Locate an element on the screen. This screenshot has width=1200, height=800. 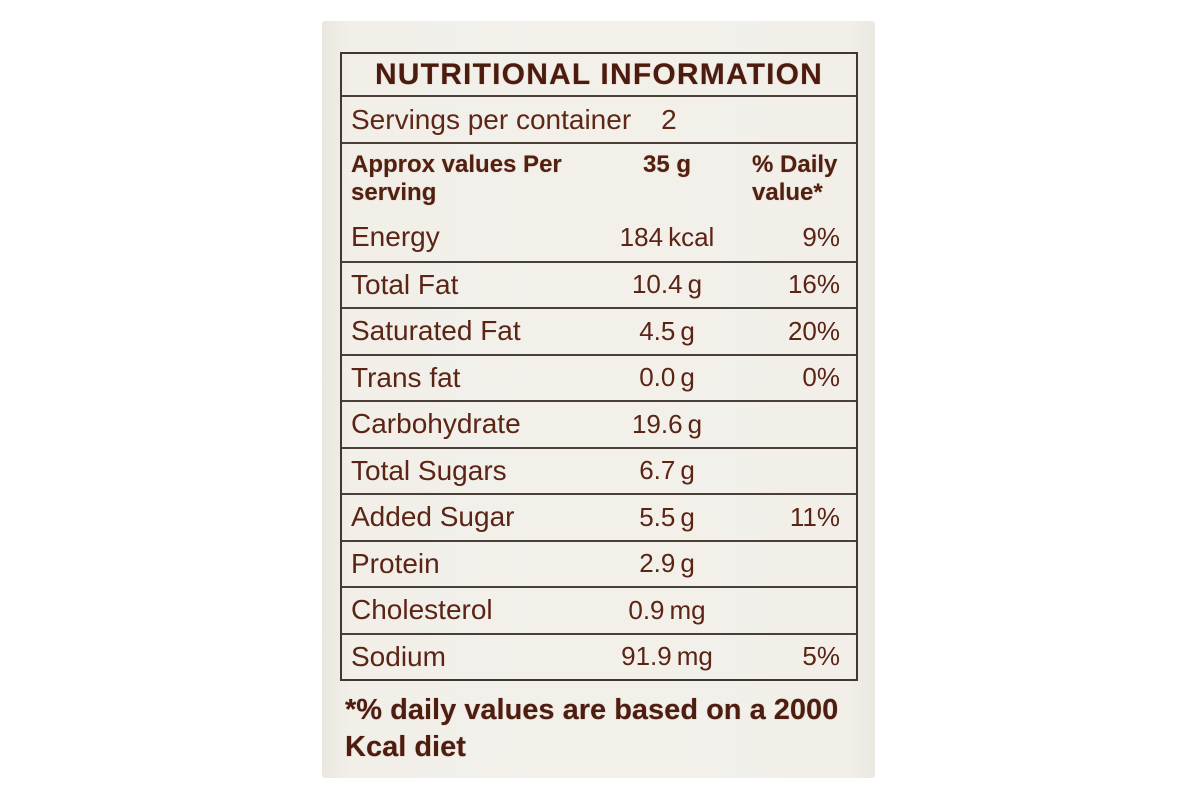
nutrient-name: Saturated Fat is located at coordinates (436, 331).